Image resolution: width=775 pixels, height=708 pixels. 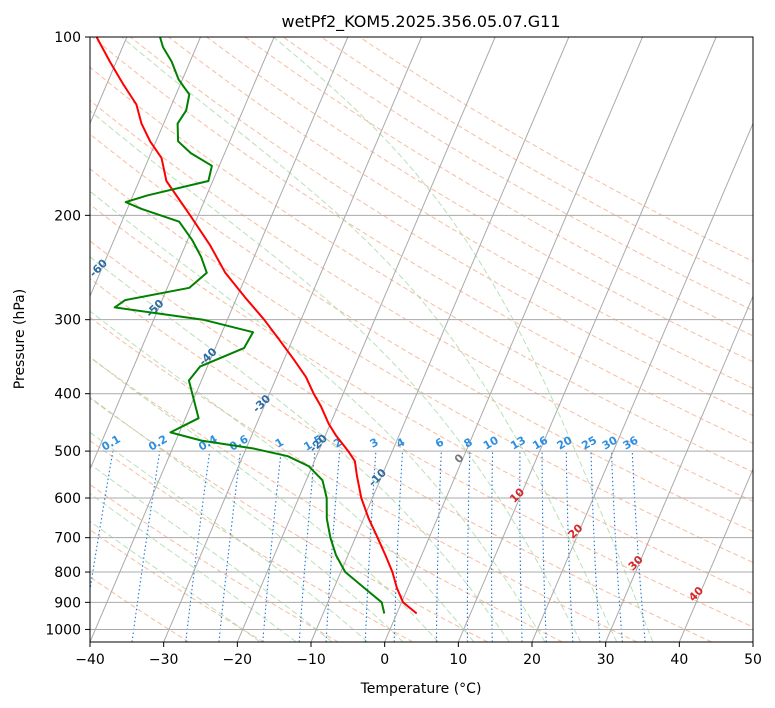 I want to click on x-tick-label: −20, so click(x=238, y=660).